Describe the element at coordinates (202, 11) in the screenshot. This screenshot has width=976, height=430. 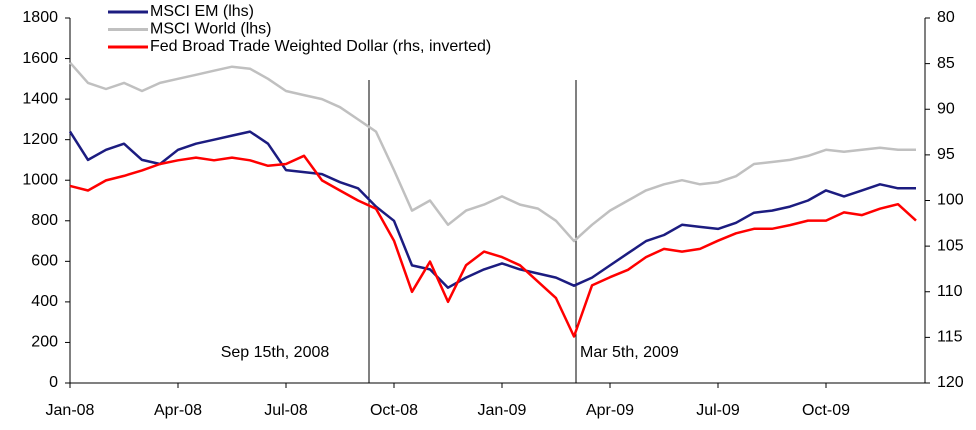
I see `legend-label: MSCI EM (lhs)` at that location.